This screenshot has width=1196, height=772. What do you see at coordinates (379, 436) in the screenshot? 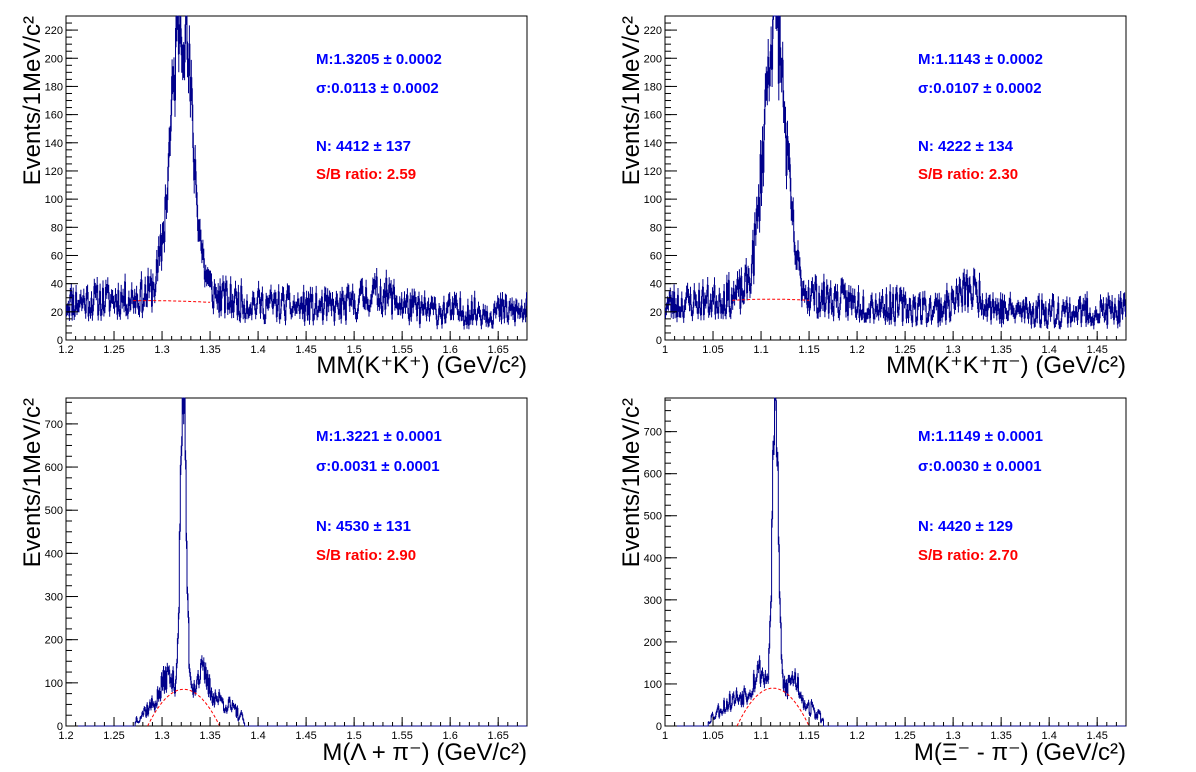
I see `annotation-mean: M:1.3221 ± 0.0001` at bounding box center [379, 436].